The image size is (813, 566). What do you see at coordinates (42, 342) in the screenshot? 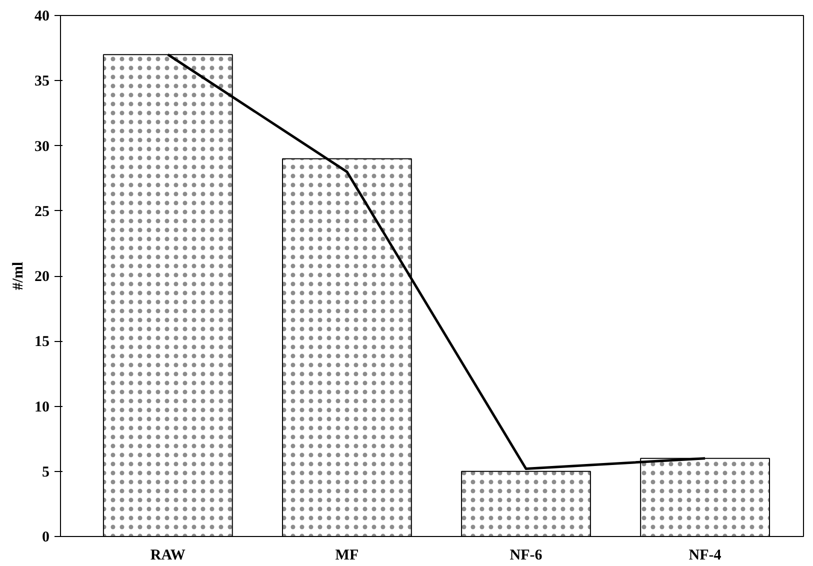
I see `y-tick-label: 15` at bounding box center [42, 342].